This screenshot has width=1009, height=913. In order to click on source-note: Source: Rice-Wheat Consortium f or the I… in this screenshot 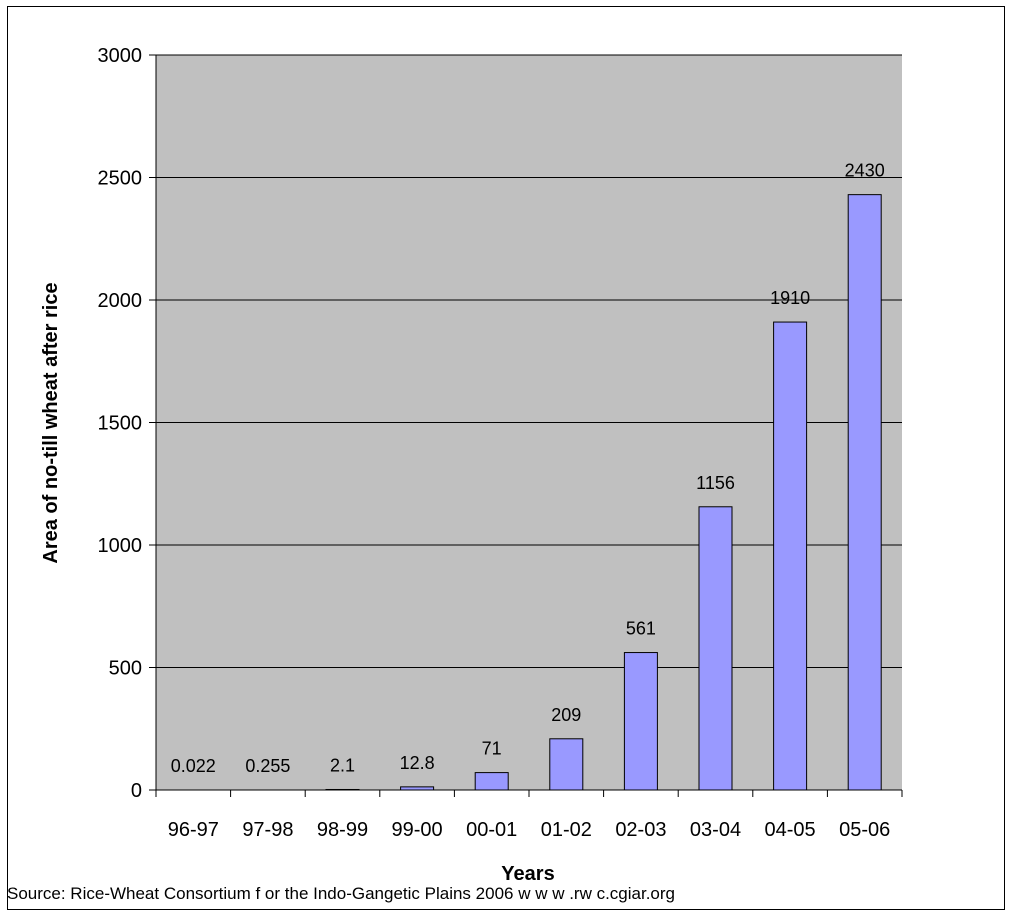, I will do `click(341, 893)`.